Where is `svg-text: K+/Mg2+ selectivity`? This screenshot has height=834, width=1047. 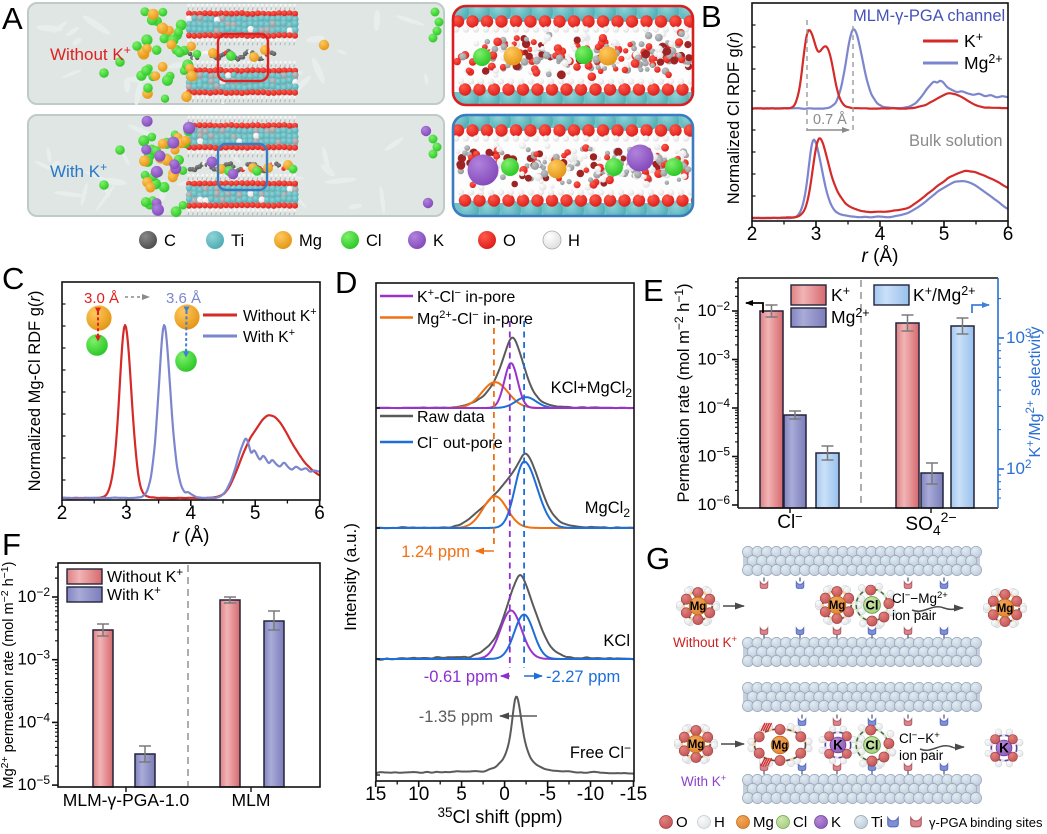 svg-text: K+/Mg2+ selectivity is located at coordinates (1034, 392).